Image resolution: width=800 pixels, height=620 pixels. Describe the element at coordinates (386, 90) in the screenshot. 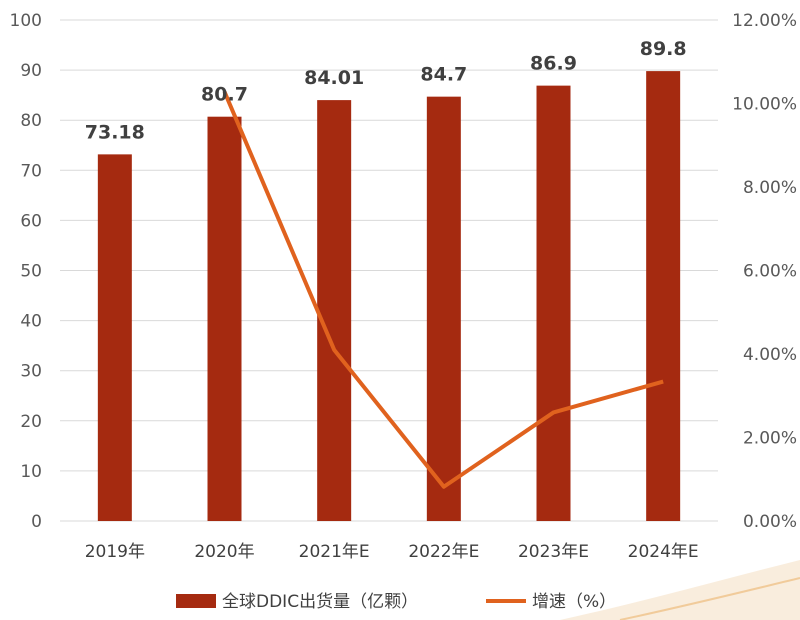

I see `data-labels: 73.18 80.7 84.01 84.7 86.9 89.8` at that location.